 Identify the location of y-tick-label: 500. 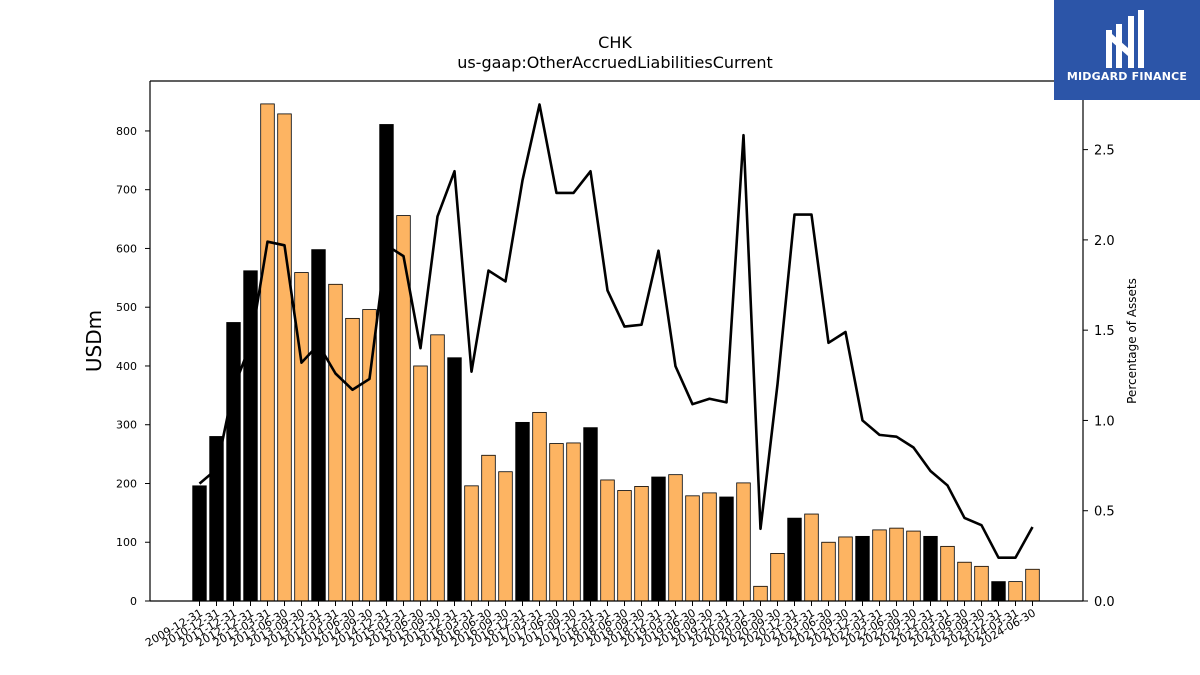
(126, 307).